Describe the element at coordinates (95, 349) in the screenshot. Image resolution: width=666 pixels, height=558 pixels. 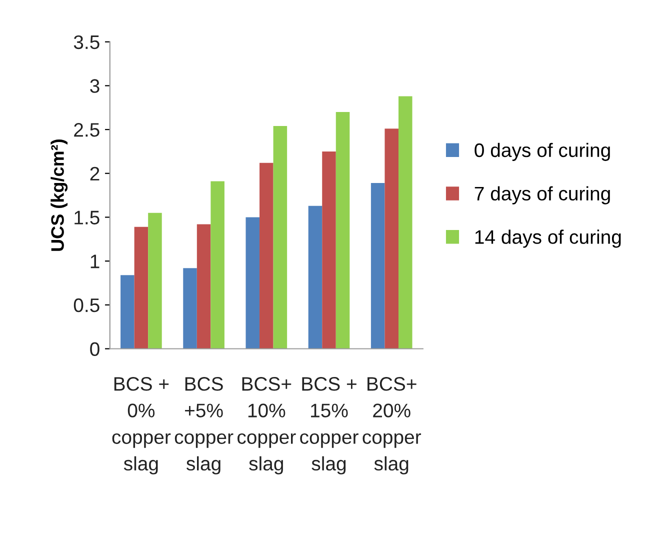
I see `y-tick-label: 0` at that location.